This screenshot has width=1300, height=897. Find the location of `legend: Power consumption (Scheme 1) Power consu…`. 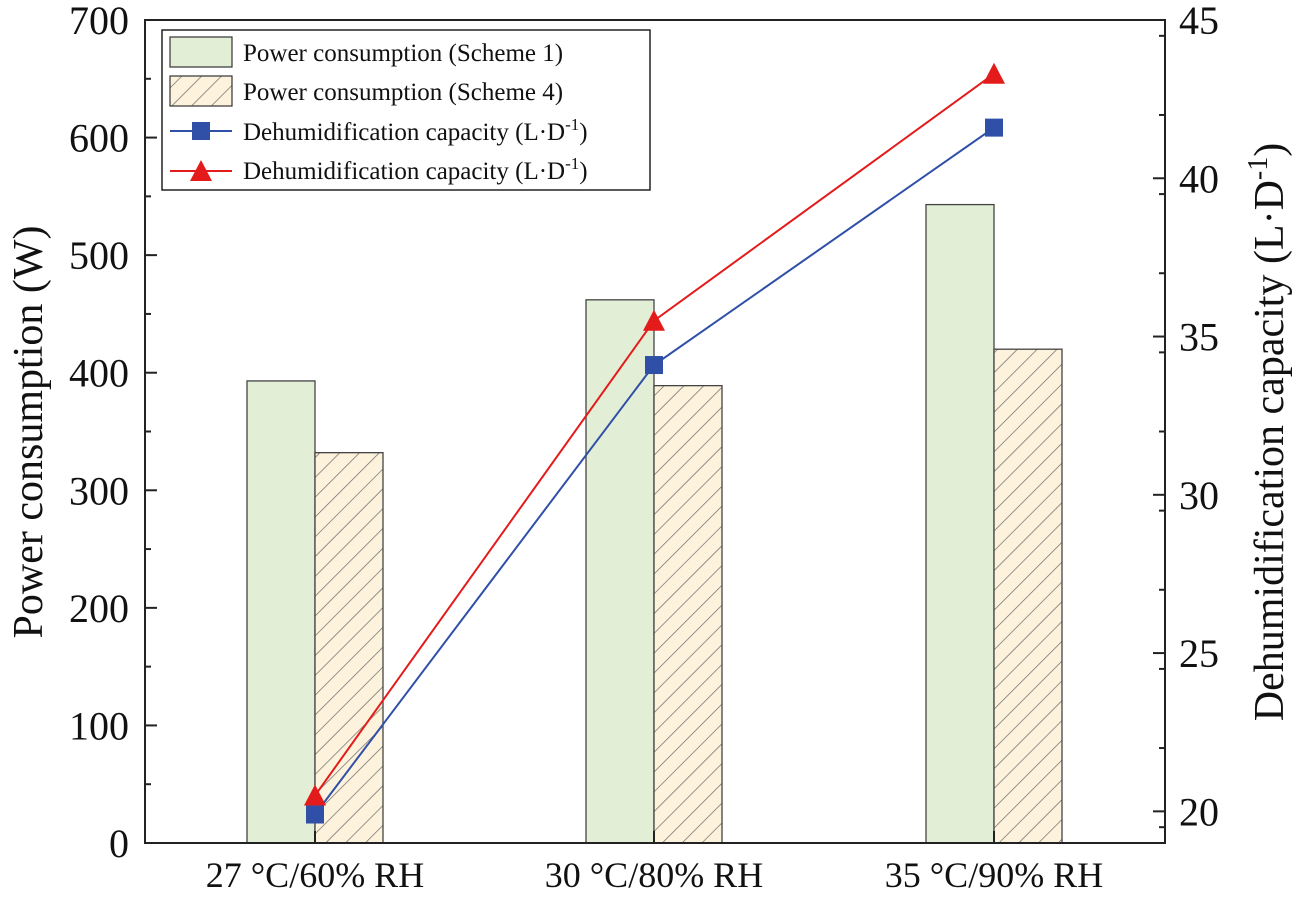

legend: Power consumption (Scheme 1) Power consu… is located at coordinates (406, 110).